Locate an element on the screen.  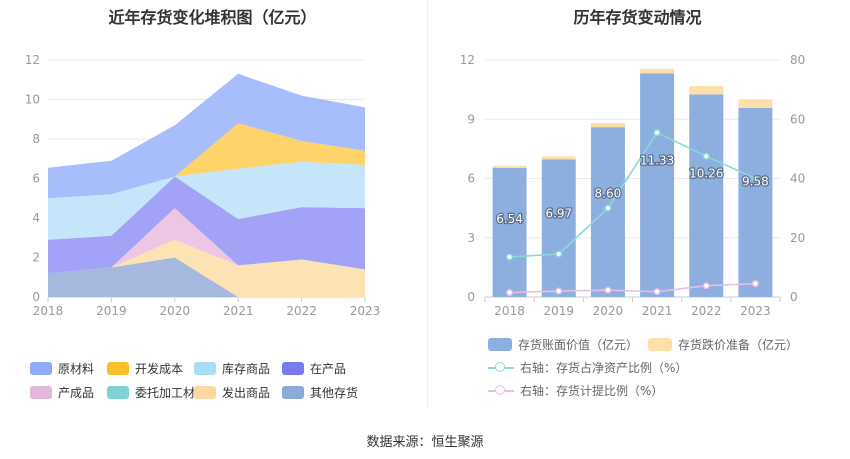
legend-label: 发出商品 is located at coordinates (246, 393).